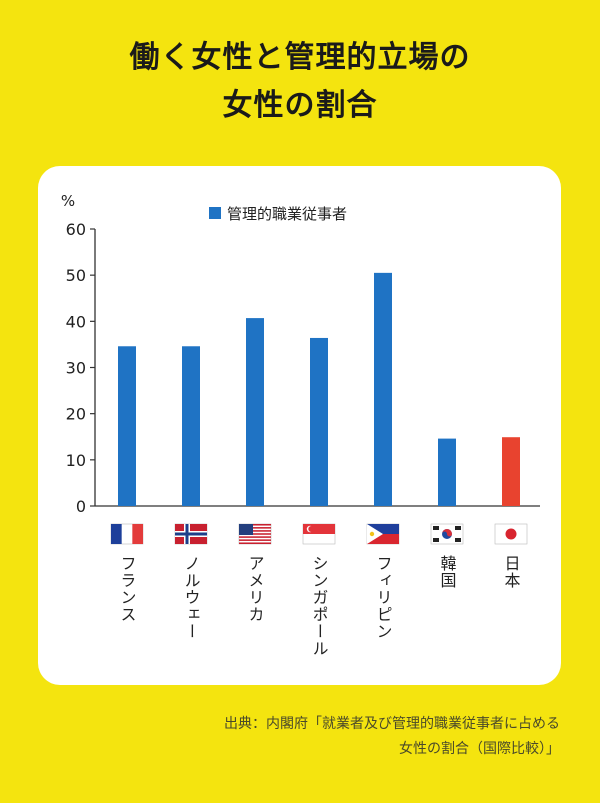  What do you see at coordinates (300, 105) in the screenshot?
I see `title-line-2: 女性の割合` at bounding box center [300, 105].